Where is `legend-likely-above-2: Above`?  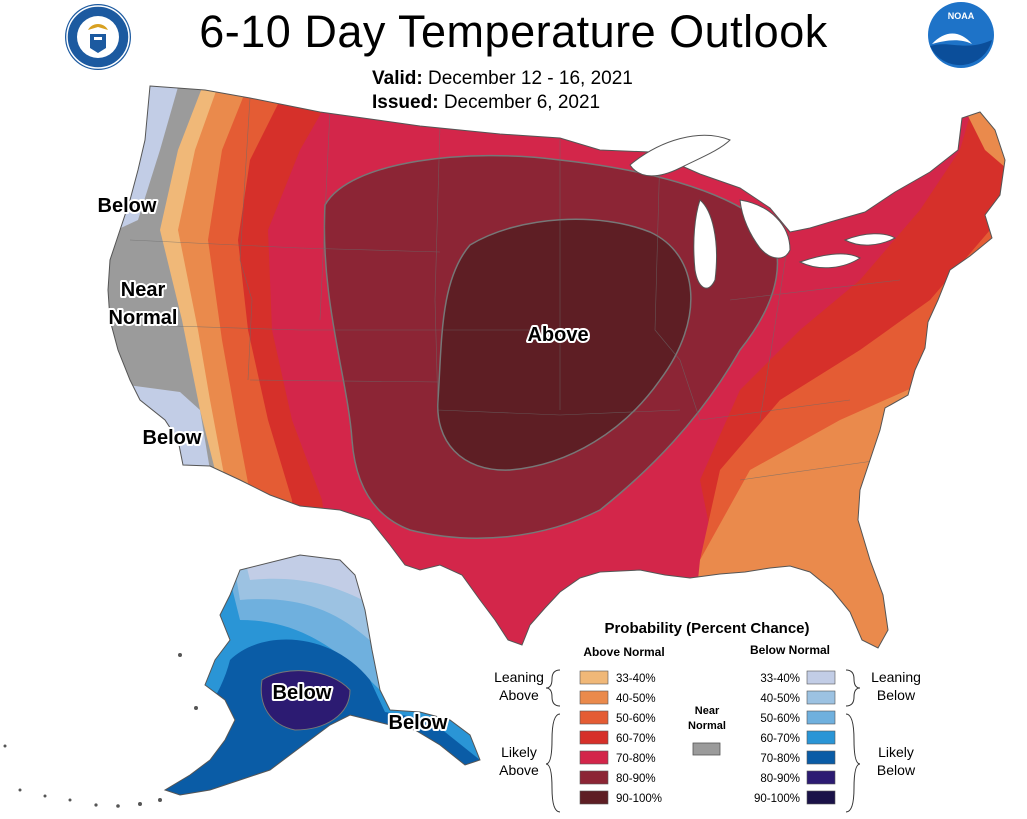 legend-likely-above-2: Above is located at coordinates (519, 770).